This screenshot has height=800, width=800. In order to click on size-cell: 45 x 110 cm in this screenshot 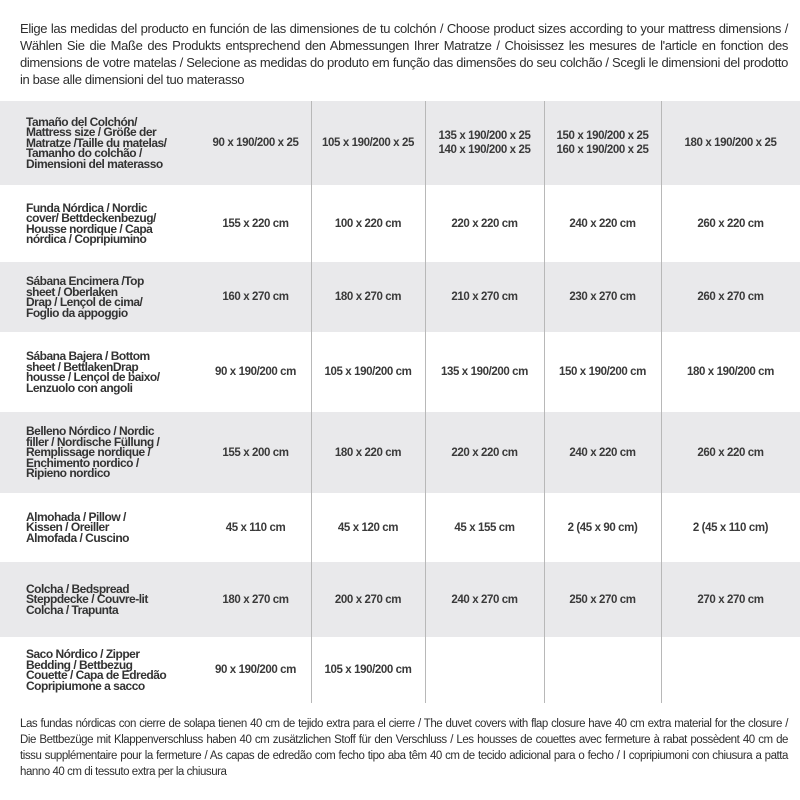, I will do `click(255, 527)`.